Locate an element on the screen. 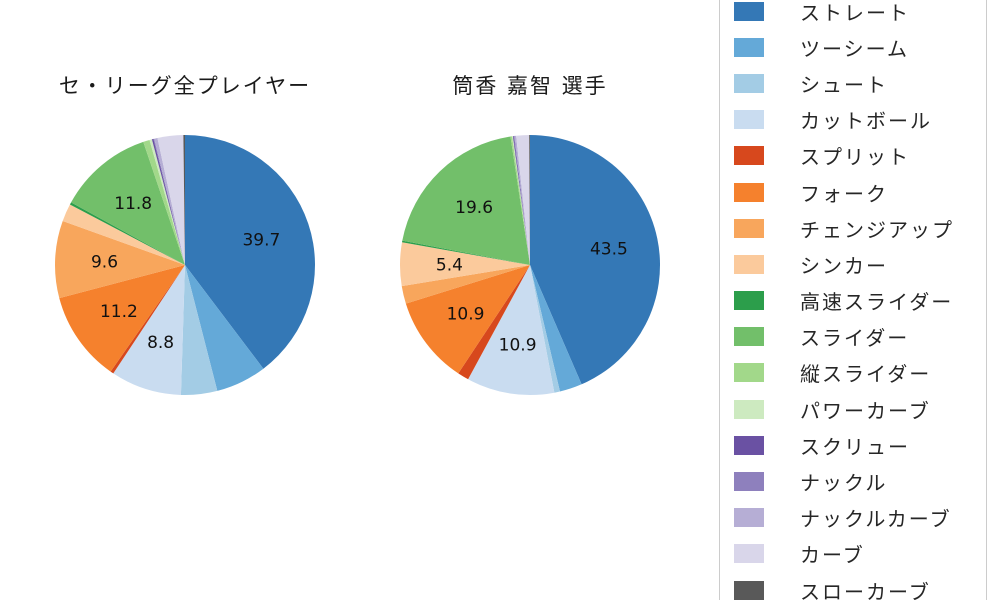 The width and height of the screenshot is (1000, 600). legend-item: ツーシーム is located at coordinates (860, 47).